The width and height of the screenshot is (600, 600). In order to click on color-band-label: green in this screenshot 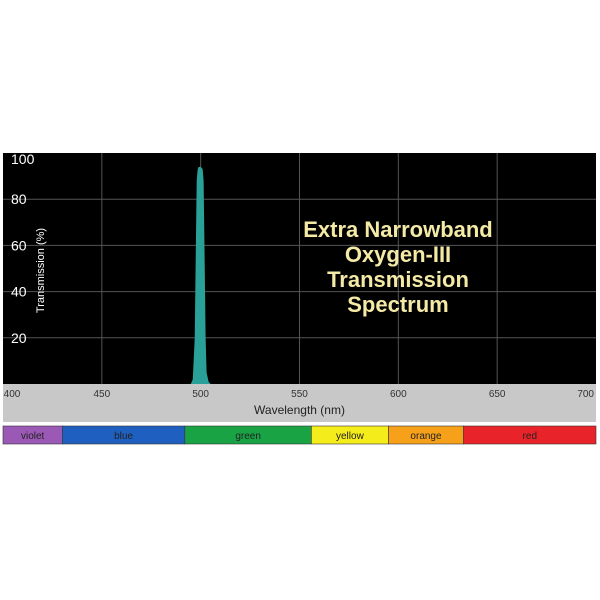, I will do `click(248, 436)`.